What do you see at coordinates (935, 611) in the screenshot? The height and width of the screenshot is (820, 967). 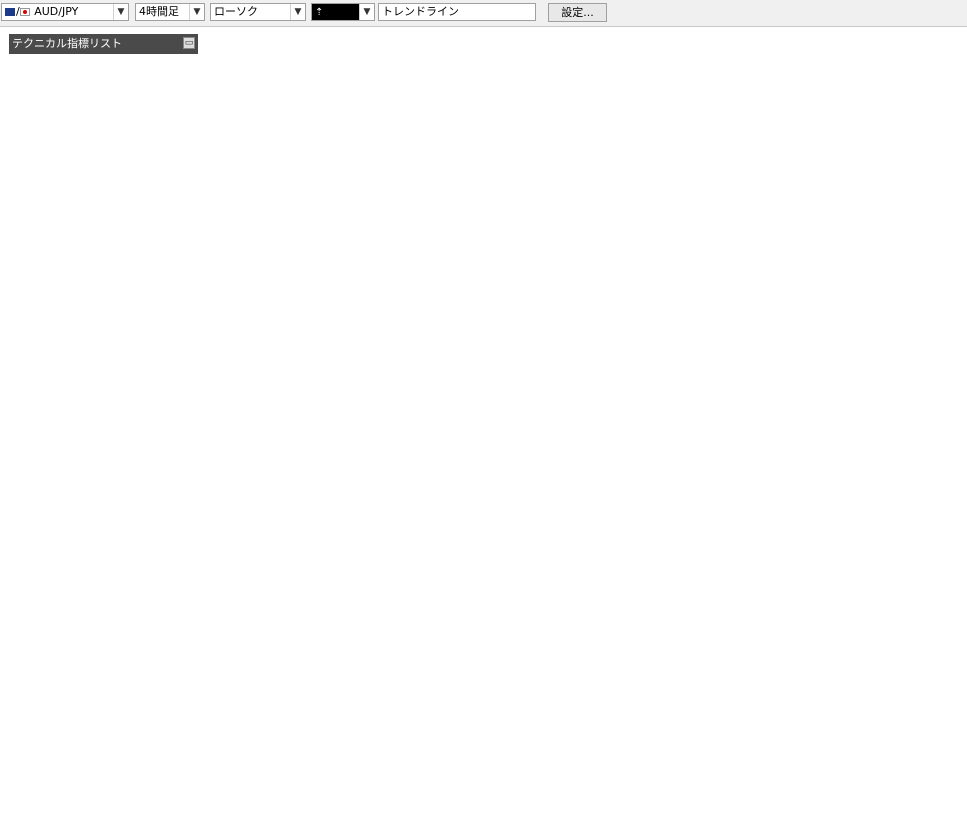 I see `osc-y-tick-label: 1.000` at bounding box center [935, 611].